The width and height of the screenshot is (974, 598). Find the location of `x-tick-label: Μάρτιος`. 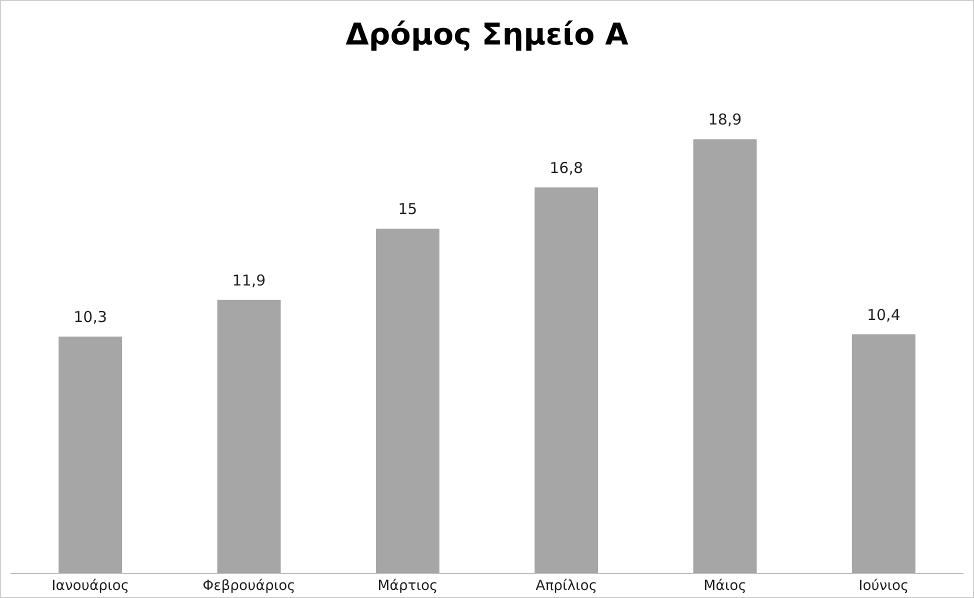

x-tick-label: Μάρτιος is located at coordinates (408, 586).